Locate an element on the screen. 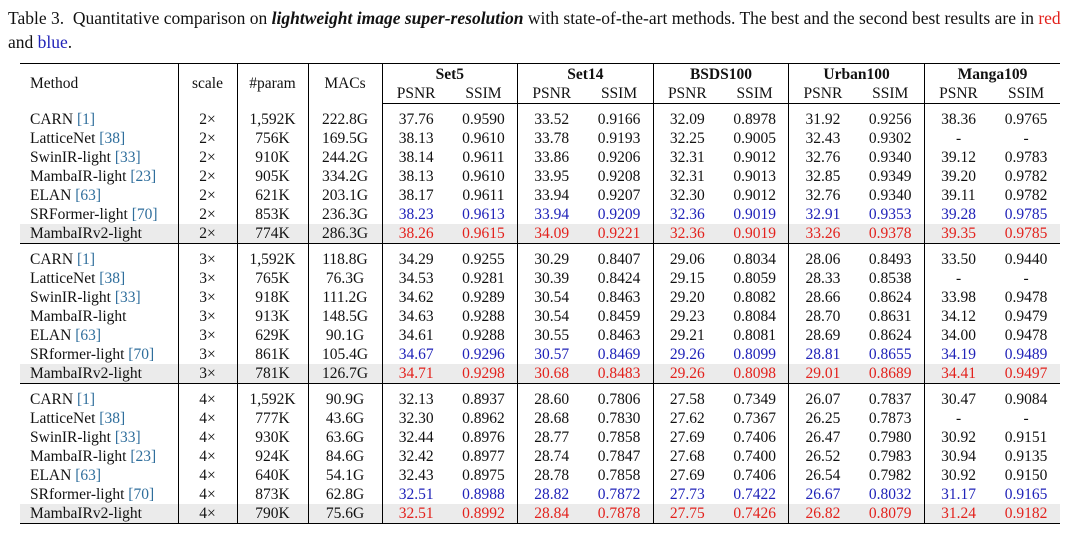 The height and width of the screenshot is (545, 1080). metric-cell: 0.8483 is located at coordinates (619, 374).